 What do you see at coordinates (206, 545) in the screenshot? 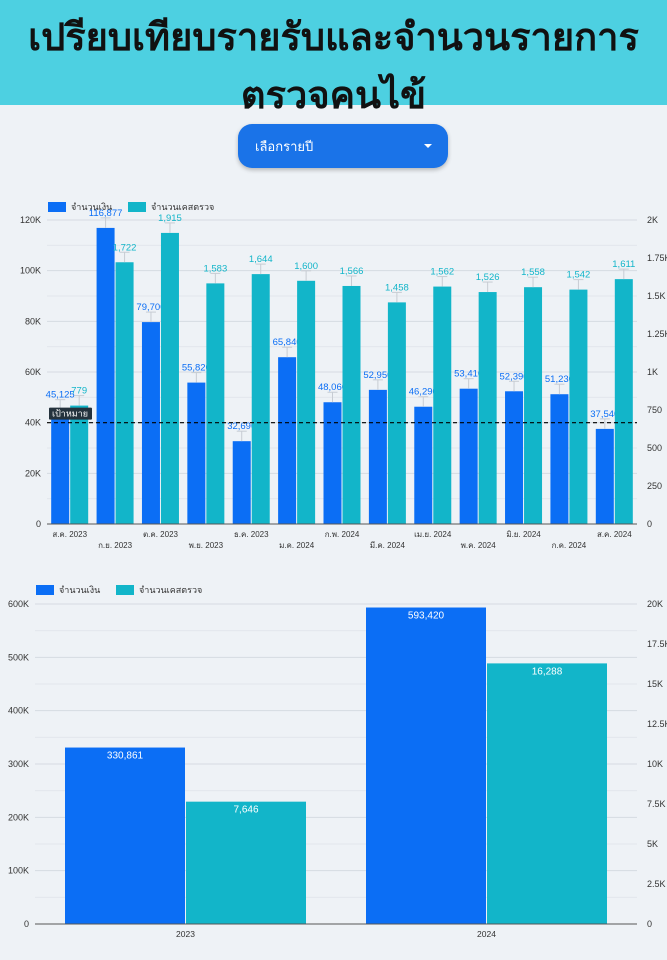
I see `m-x-tick-label: พ.ย. 2023` at bounding box center [206, 545].